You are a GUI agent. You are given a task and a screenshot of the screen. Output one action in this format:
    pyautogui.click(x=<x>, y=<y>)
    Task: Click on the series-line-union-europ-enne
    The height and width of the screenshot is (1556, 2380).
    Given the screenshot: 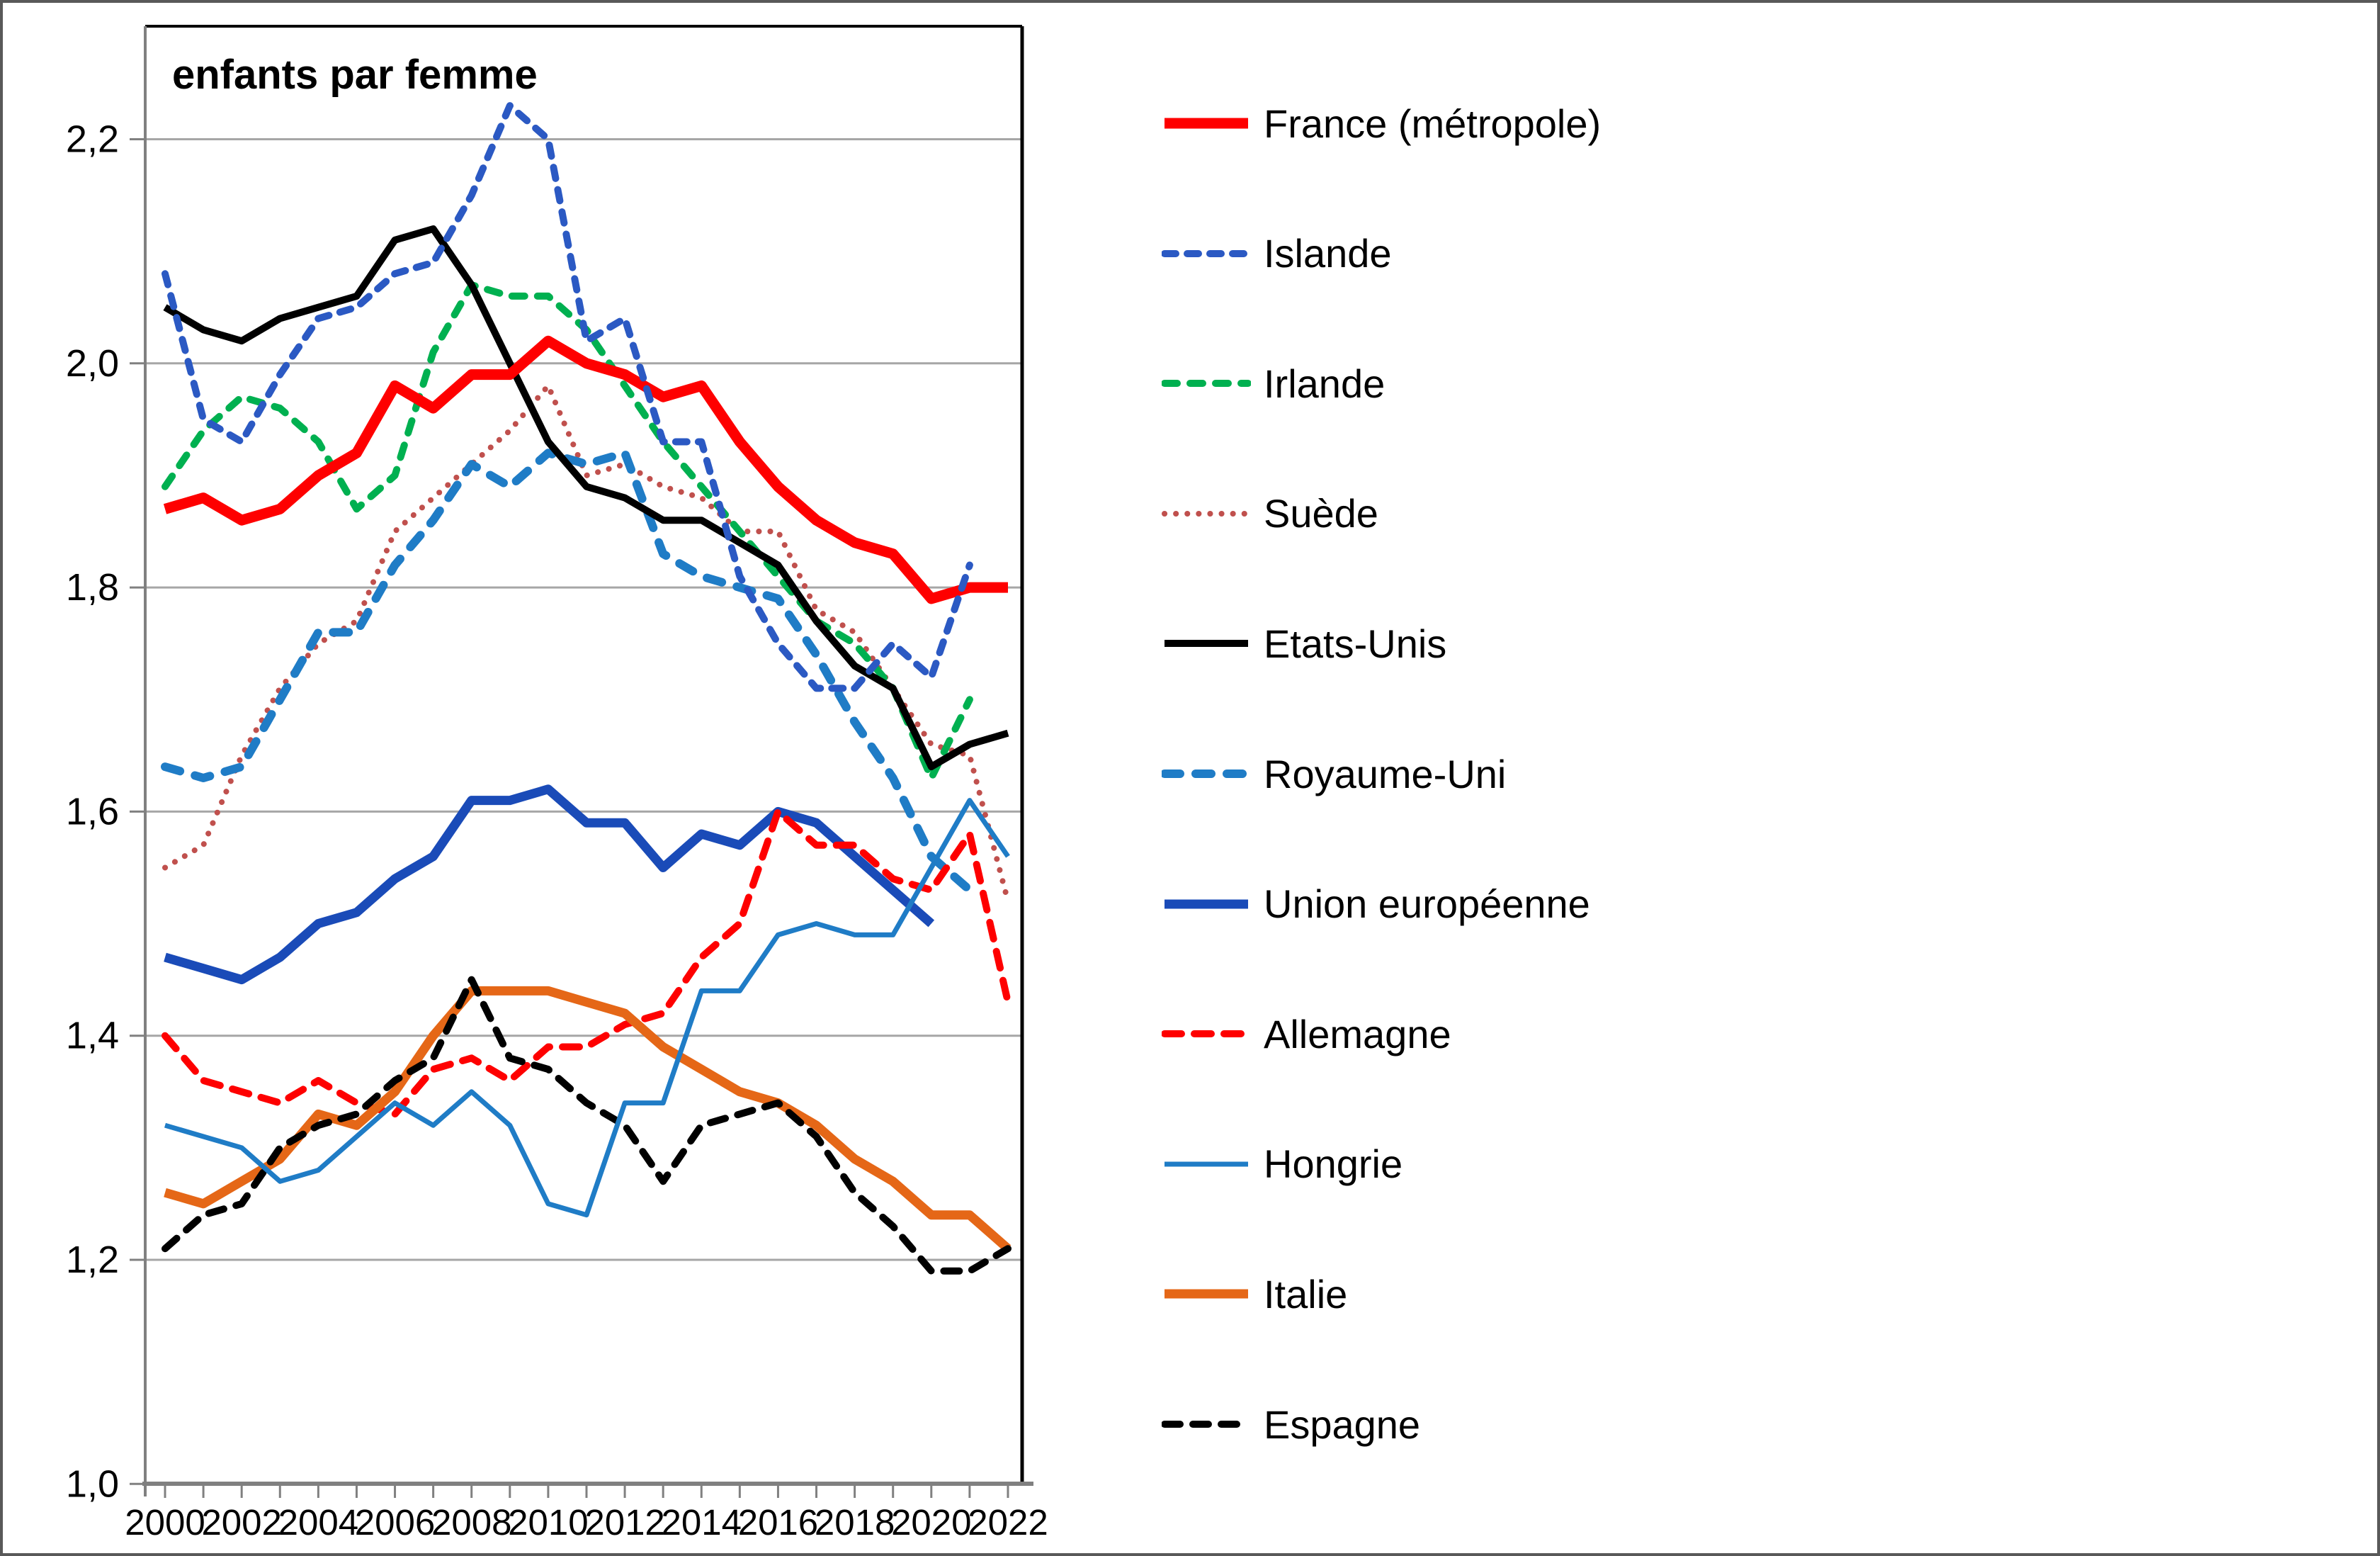 What is the action you would take?
    pyautogui.click(x=550, y=884)
    